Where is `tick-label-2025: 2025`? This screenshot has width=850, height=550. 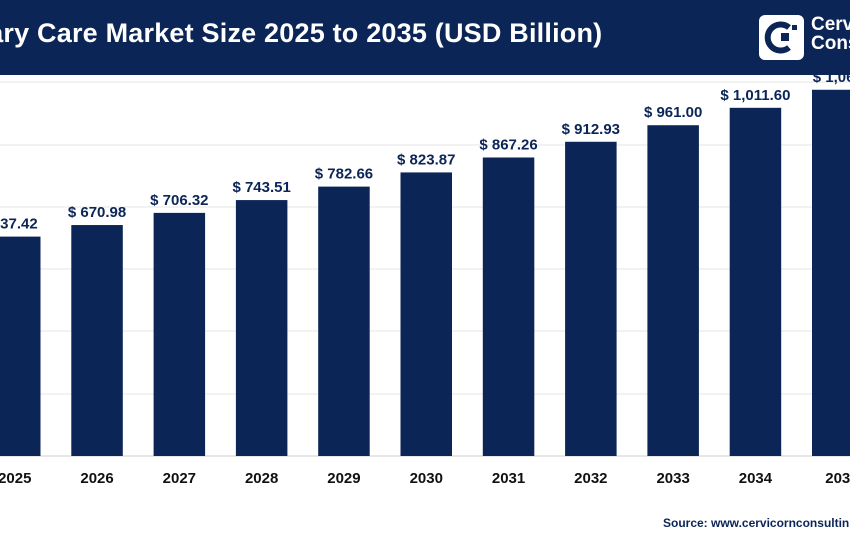
tick-label-2025: 2025 is located at coordinates (15, 478).